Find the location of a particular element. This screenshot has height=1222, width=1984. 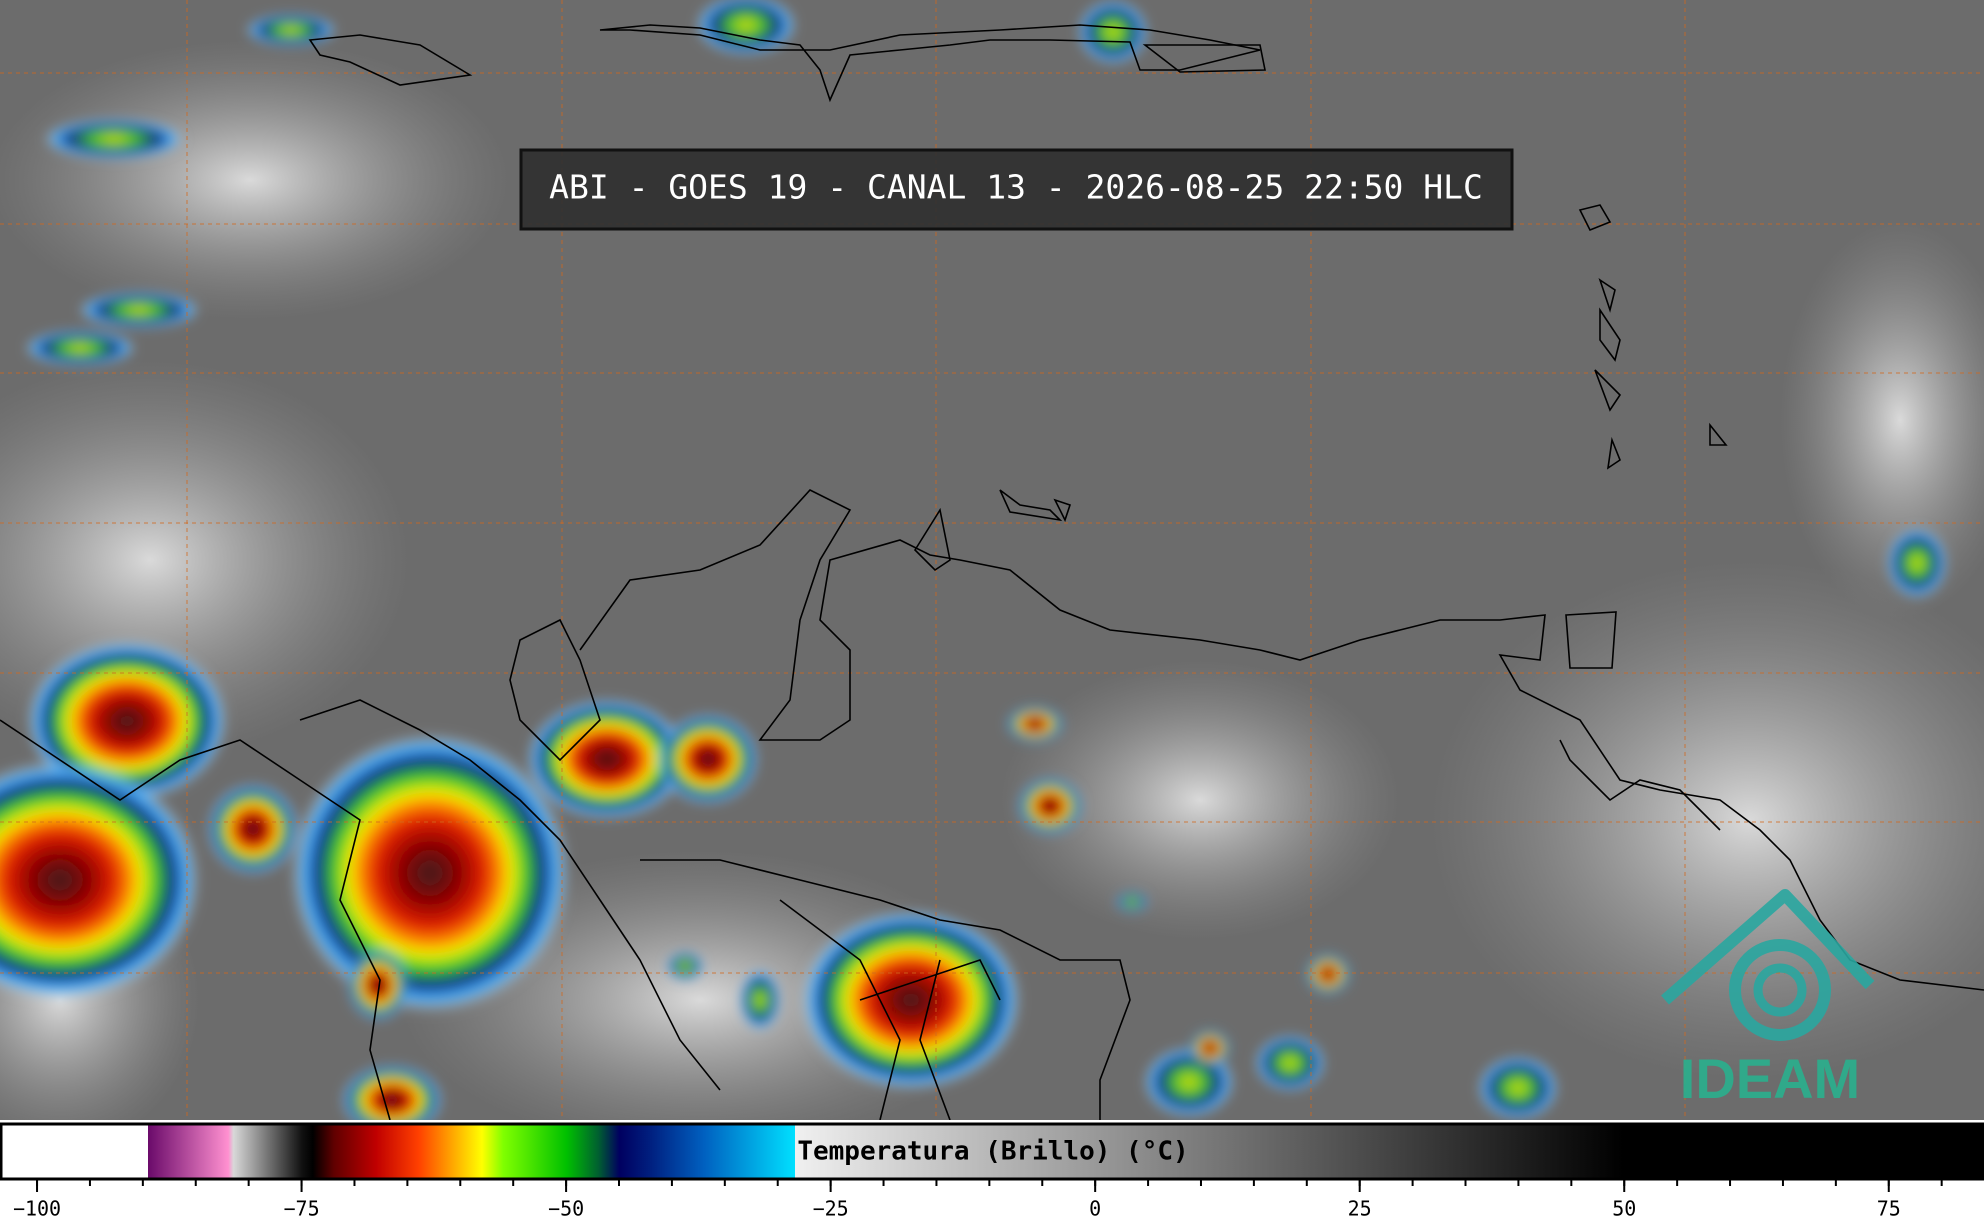

tick-label: 0 is located at coordinates (1095, 1209).